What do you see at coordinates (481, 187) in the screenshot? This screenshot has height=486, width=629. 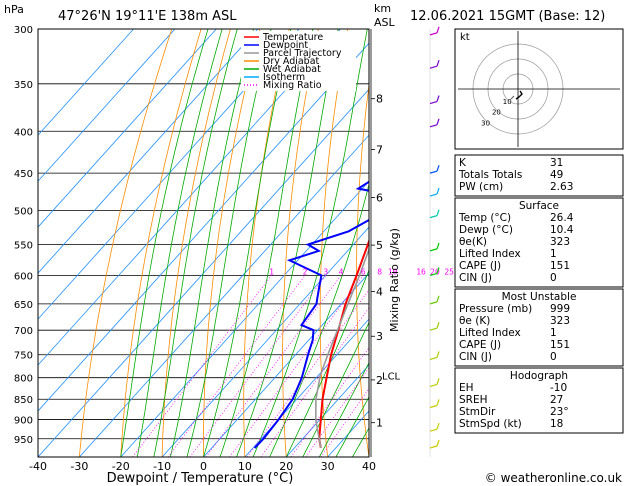 I see `indices-table-row-label: PW (cm)` at bounding box center [481, 187].